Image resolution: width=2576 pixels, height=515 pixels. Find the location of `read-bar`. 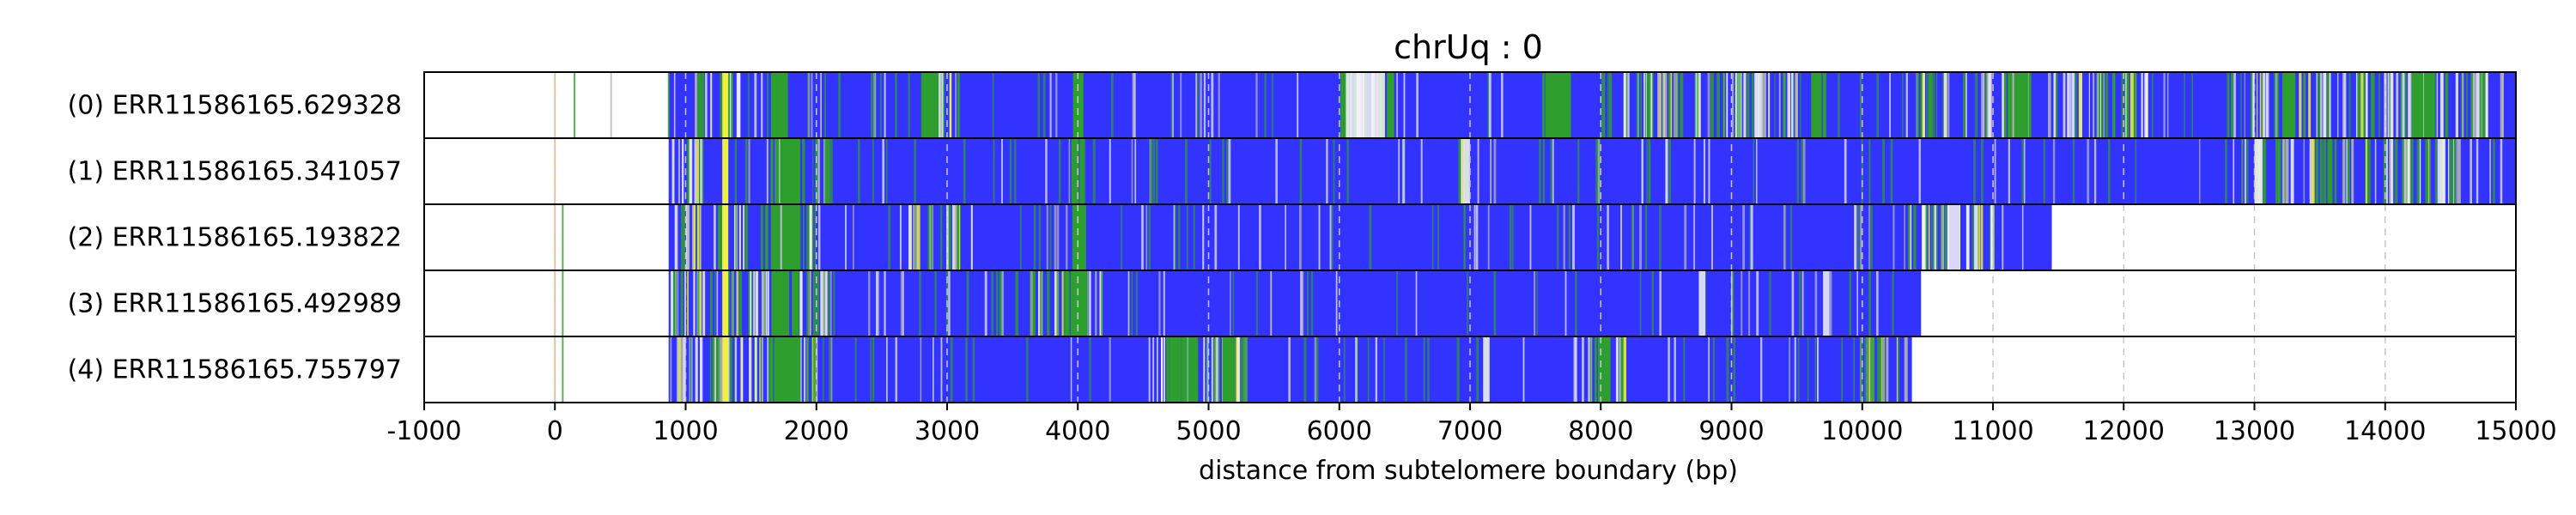

read-bar is located at coordinates (1592, 105).